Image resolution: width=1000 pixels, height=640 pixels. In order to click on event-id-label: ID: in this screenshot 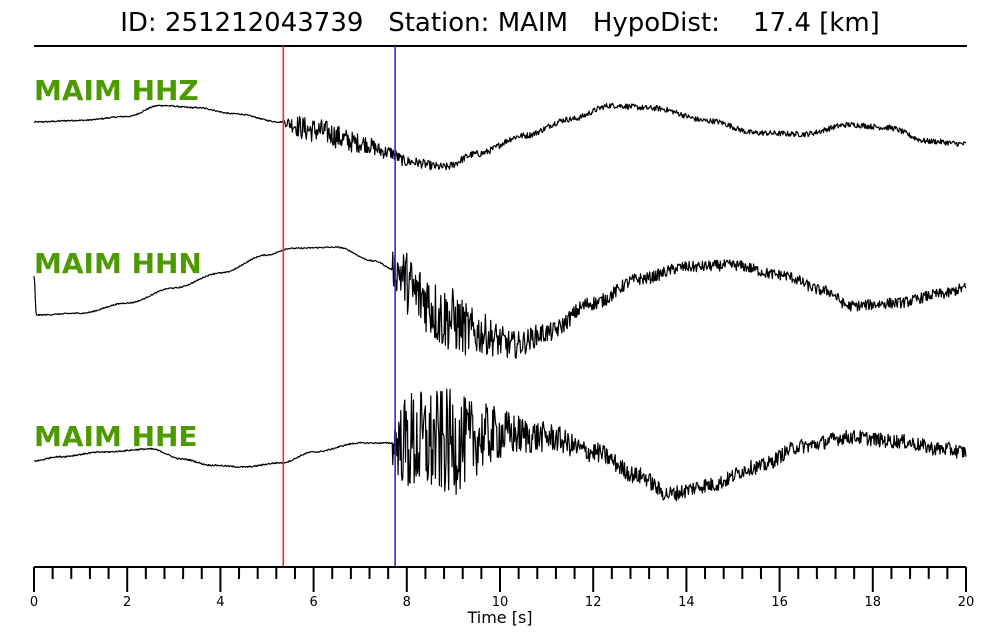, I will do `click(138, 23)`.